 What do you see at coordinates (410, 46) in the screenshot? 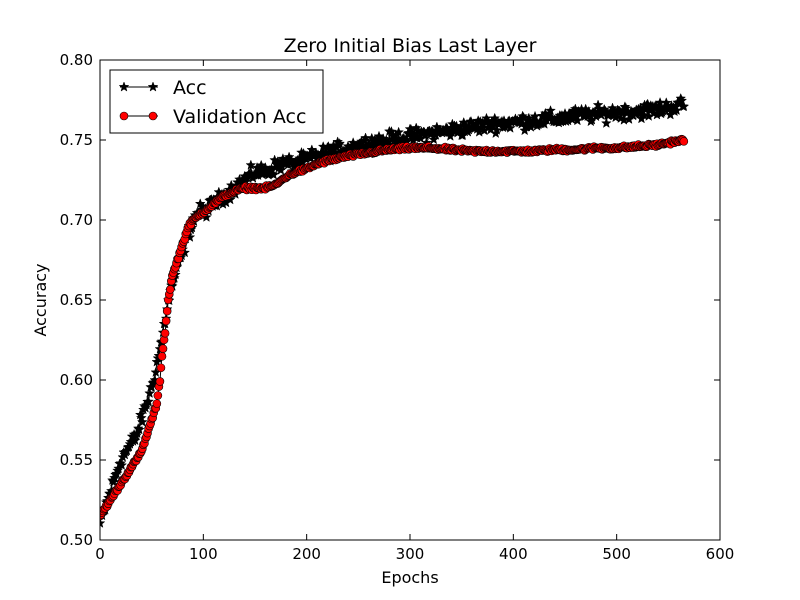
I see `chart-title: Zero Initial Bias Last Layer` at bounding box center [410, 46].